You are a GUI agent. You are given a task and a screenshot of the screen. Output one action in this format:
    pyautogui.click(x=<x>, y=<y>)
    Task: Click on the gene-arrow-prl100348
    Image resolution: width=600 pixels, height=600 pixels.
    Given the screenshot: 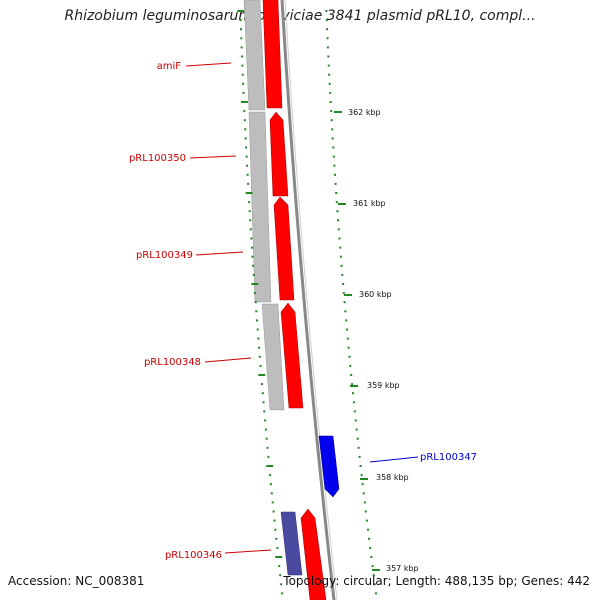 What is the action you would take?
    pyautogui.click(x=292, y=355)
    